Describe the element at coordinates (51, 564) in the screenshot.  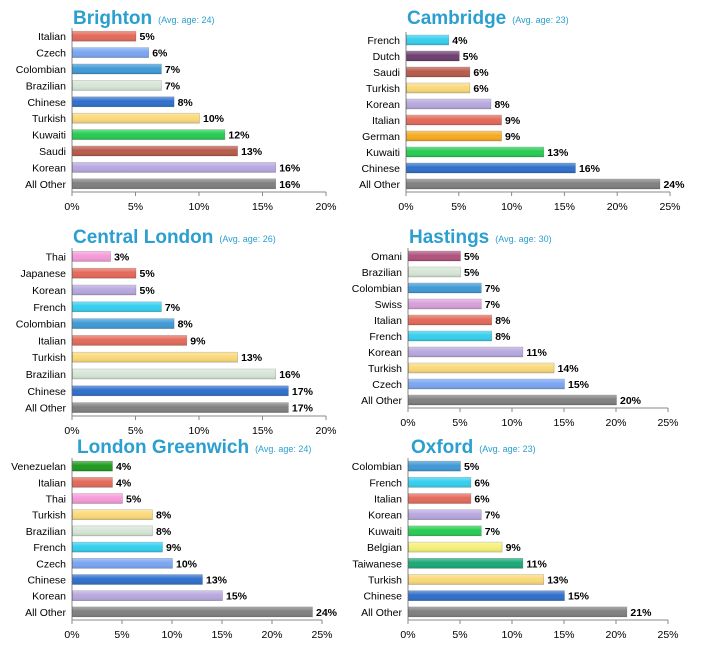
I see `london-greenwich-category-label: Czech` at that location.